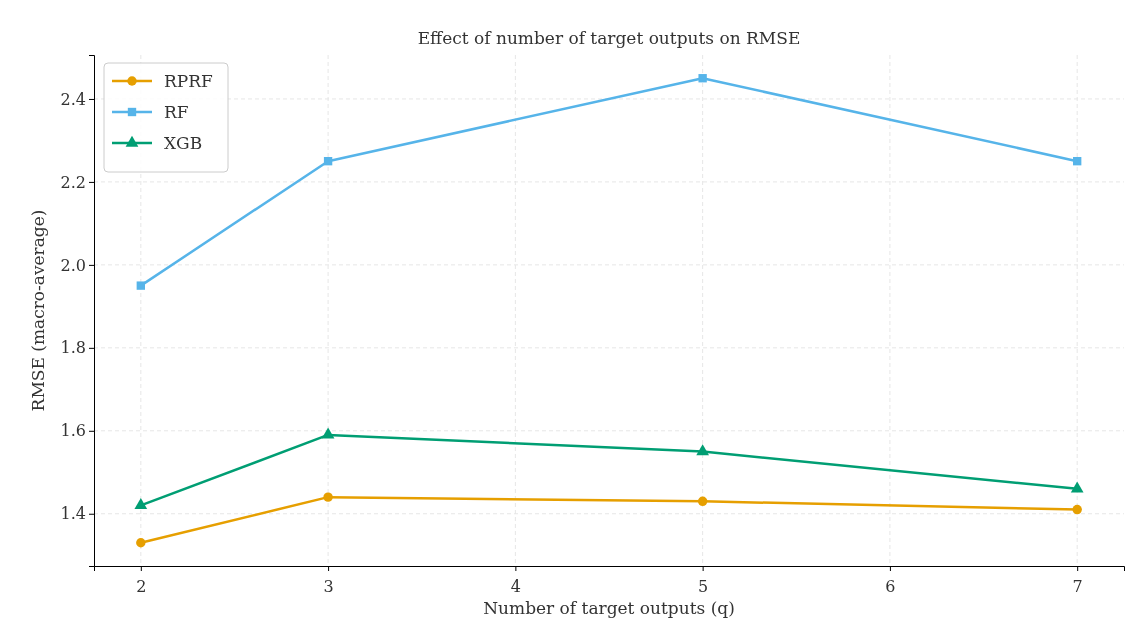 The height and width of the screenshot is (637, 1143). What do you see at coordinates (141, 586) in the screenshot?
I see `x-tick-label: 2` at bounding box center [141, 586].